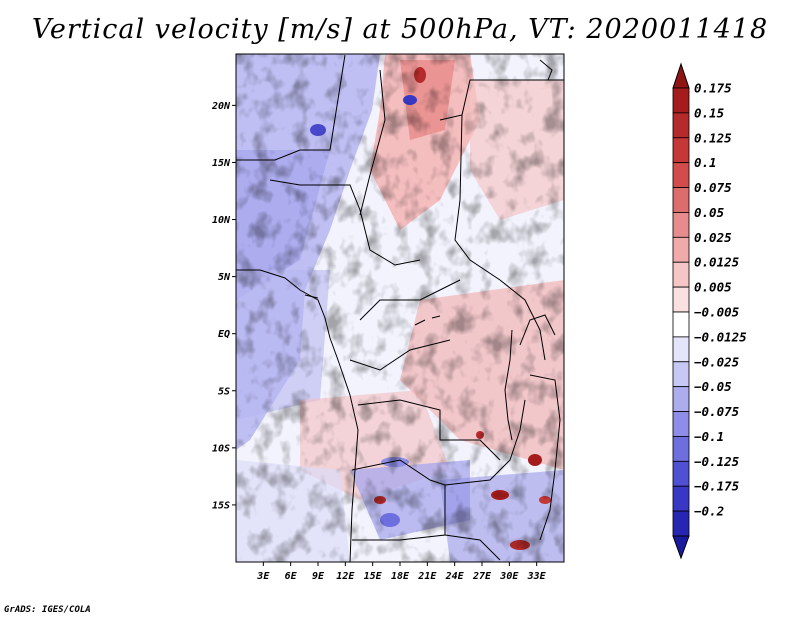  Describe the element at coordinates (455, 576) in the screenshot. I see `lon-tick-label: 24E` at that location.